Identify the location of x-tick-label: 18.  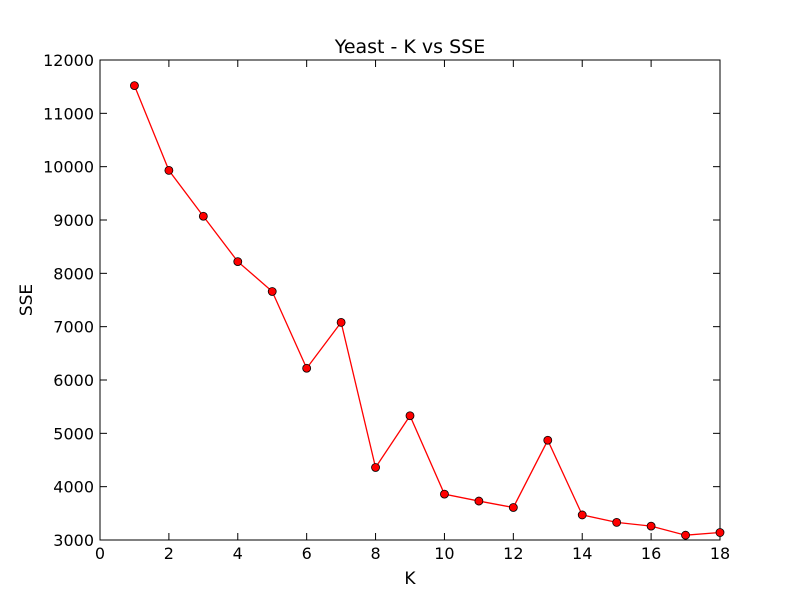
(720, 553).